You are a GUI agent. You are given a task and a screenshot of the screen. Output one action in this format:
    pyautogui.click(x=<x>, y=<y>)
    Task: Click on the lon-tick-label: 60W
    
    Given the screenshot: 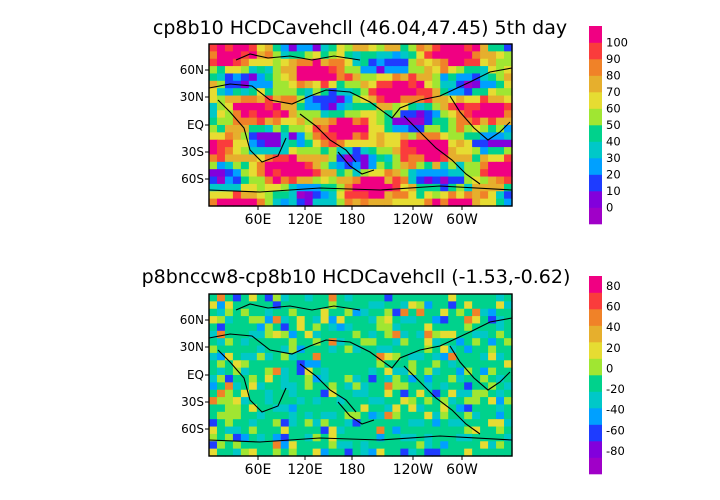 What is the action you would take?
    pyautogui.click(x=462, y=220)
    